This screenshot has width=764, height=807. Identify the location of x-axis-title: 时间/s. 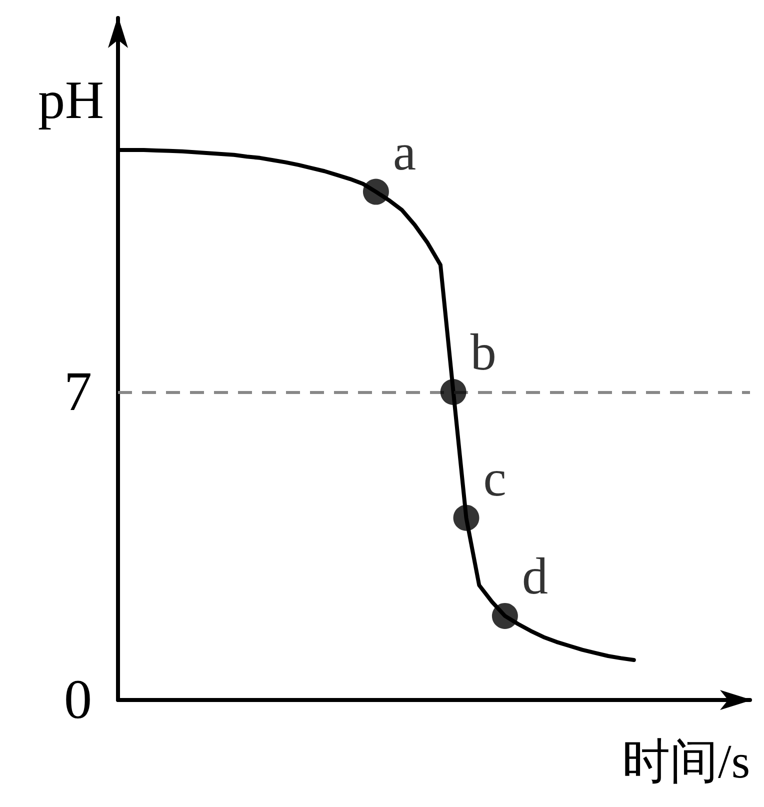
(686, 762).